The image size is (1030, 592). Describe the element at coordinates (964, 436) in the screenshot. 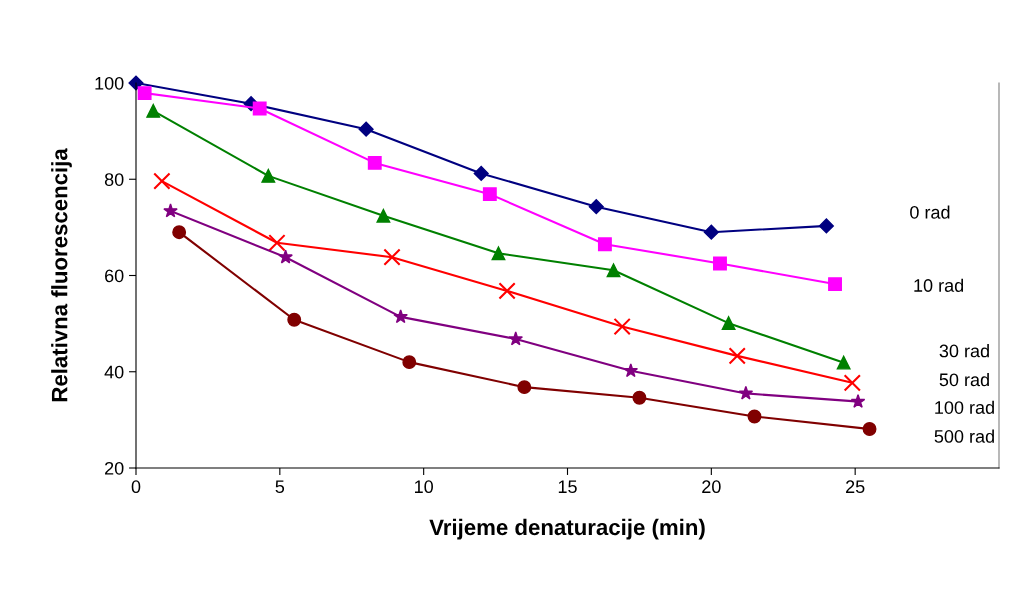

I see `text: 500 rad` at that location.